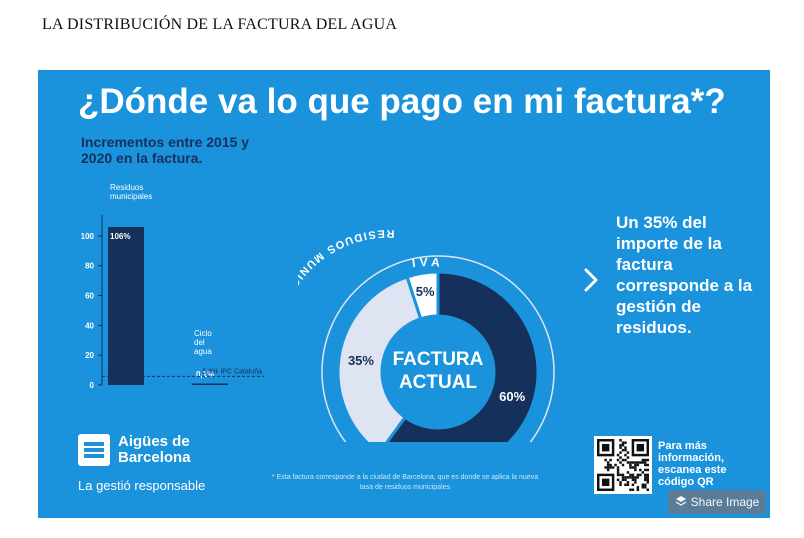 The width and height of the screenshot is (804, 538). I want to click on chevron-right-icon, so click(591, 280).